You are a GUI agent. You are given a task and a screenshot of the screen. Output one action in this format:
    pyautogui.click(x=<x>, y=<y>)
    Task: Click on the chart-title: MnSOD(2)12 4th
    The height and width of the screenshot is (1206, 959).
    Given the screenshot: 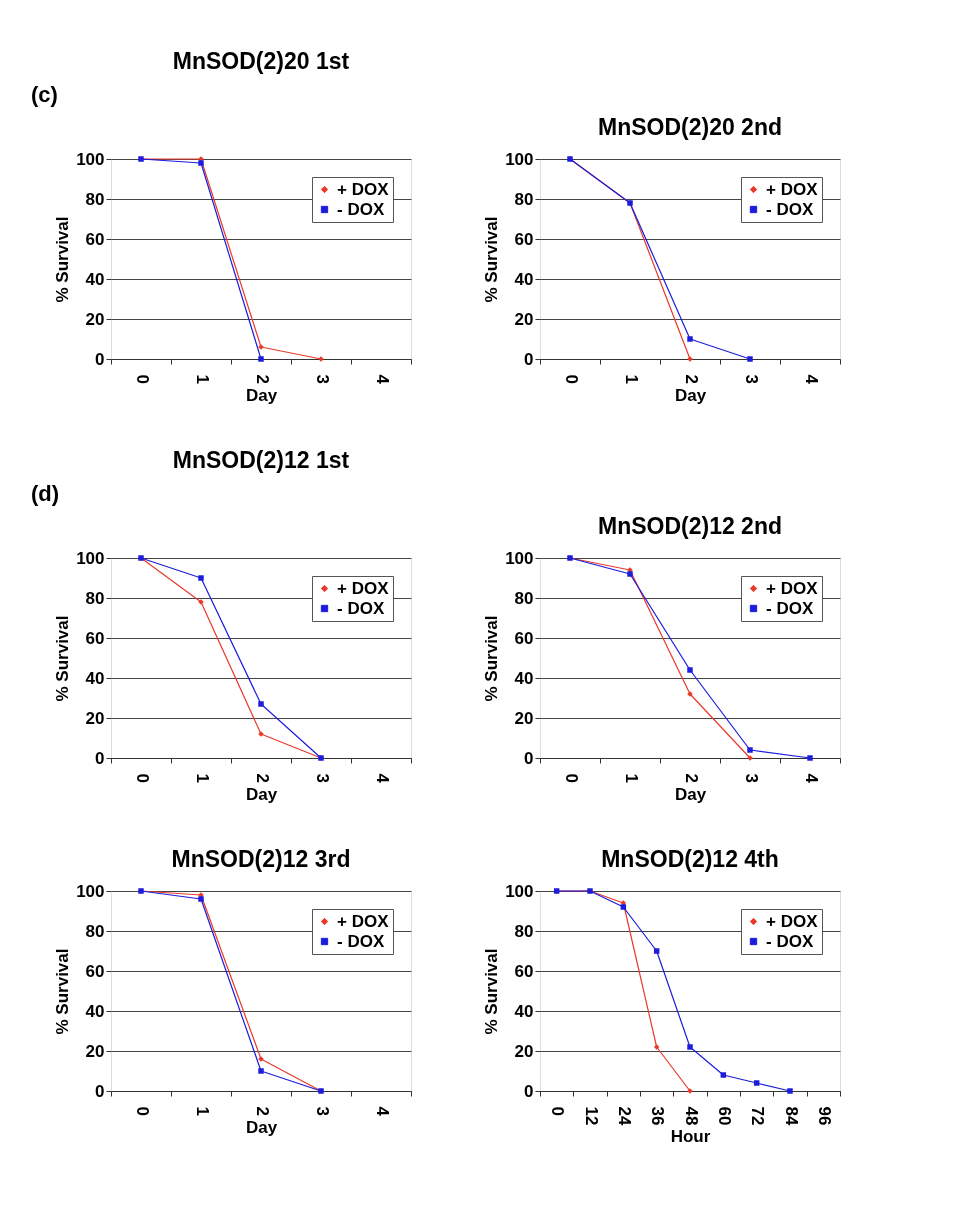 What is the action you would take?
    pyautogui.click(x=690, y=859)
    